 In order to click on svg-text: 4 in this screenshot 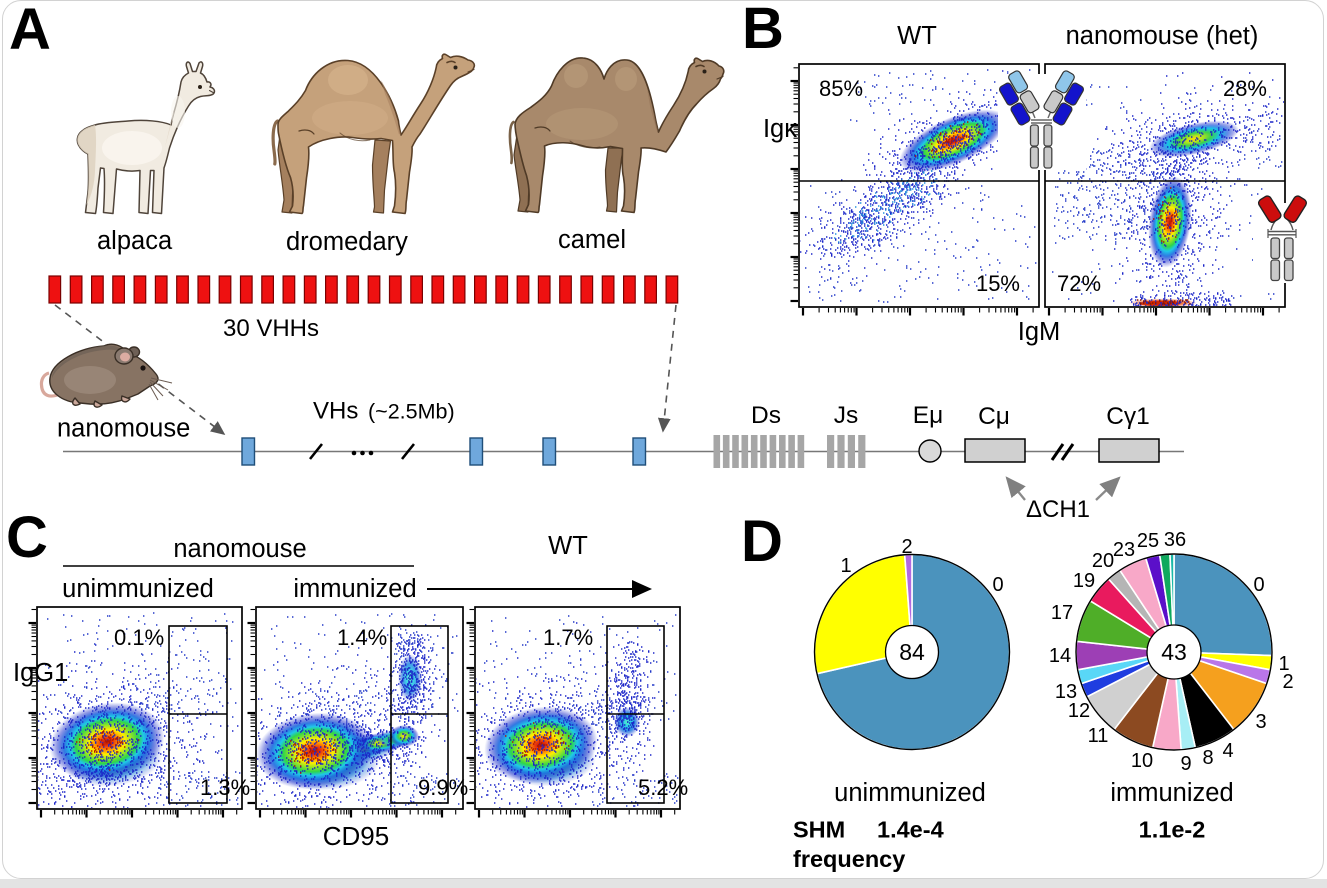, I will do `click(1227, 751)`.